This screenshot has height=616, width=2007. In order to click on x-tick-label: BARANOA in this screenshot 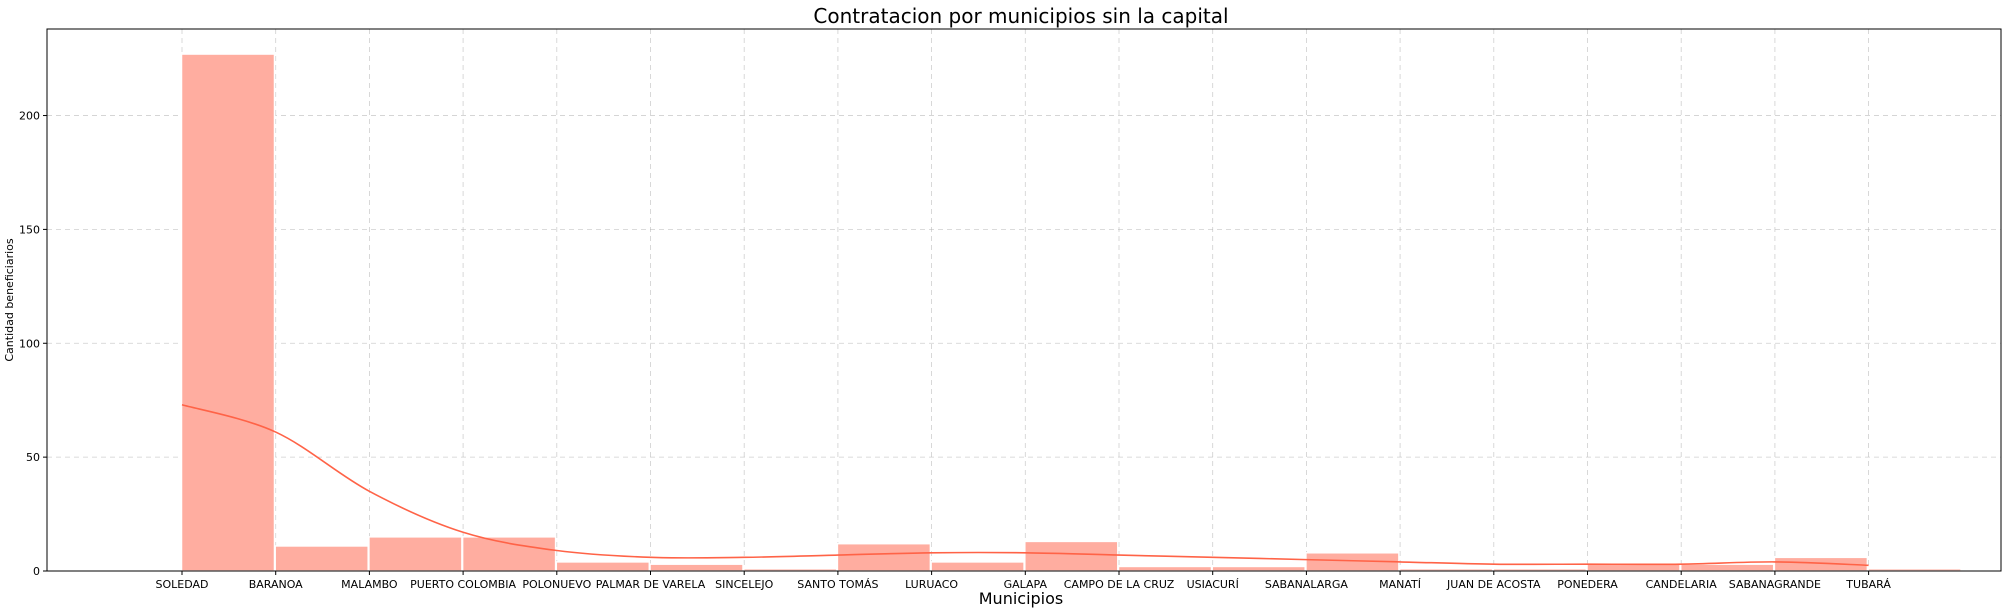, I will do `click(276, 584)`.